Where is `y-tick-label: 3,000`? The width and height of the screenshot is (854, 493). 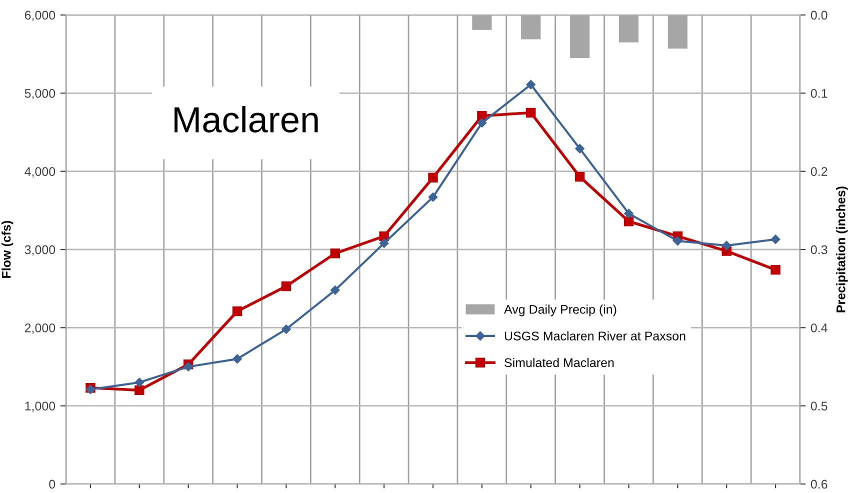 y-tick-label: 3,000 is located at coordinates (40, 250).